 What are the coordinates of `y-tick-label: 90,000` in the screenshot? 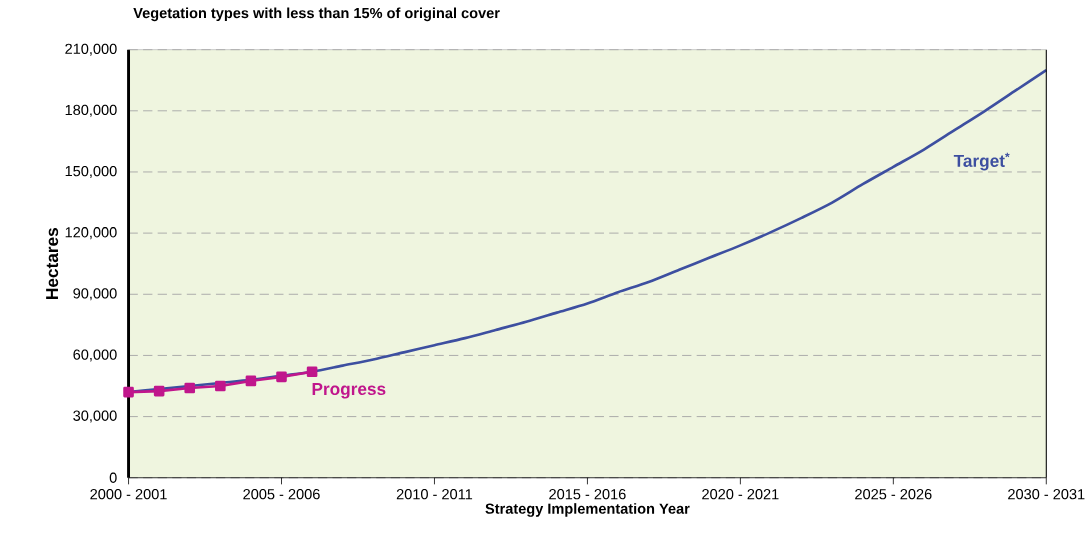 It's located at (95, 294).